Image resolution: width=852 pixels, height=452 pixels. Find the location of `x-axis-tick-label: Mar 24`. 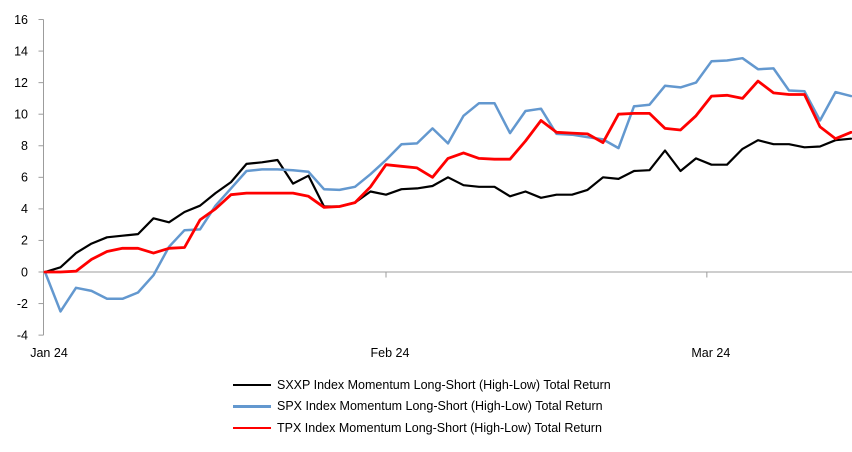

x-axis-tick-label: Mar 24 is located at coordinates (710, 353).